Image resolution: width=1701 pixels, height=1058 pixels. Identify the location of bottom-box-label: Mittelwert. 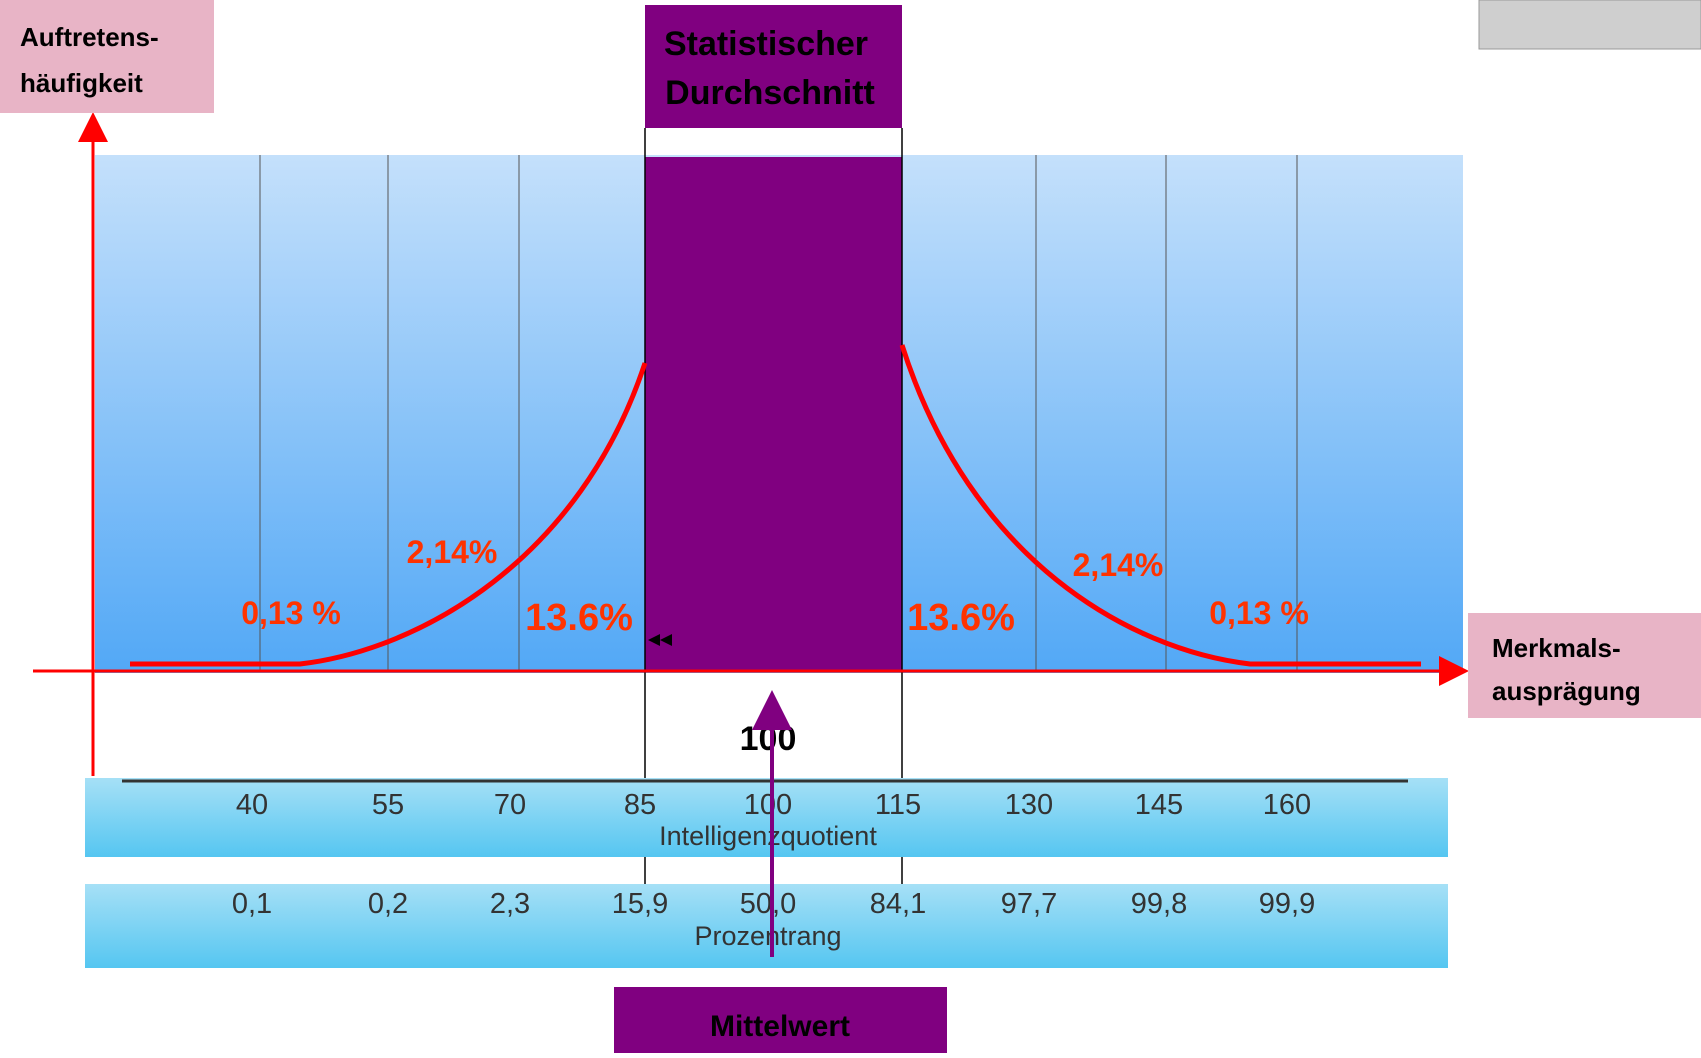
(780, 1026).